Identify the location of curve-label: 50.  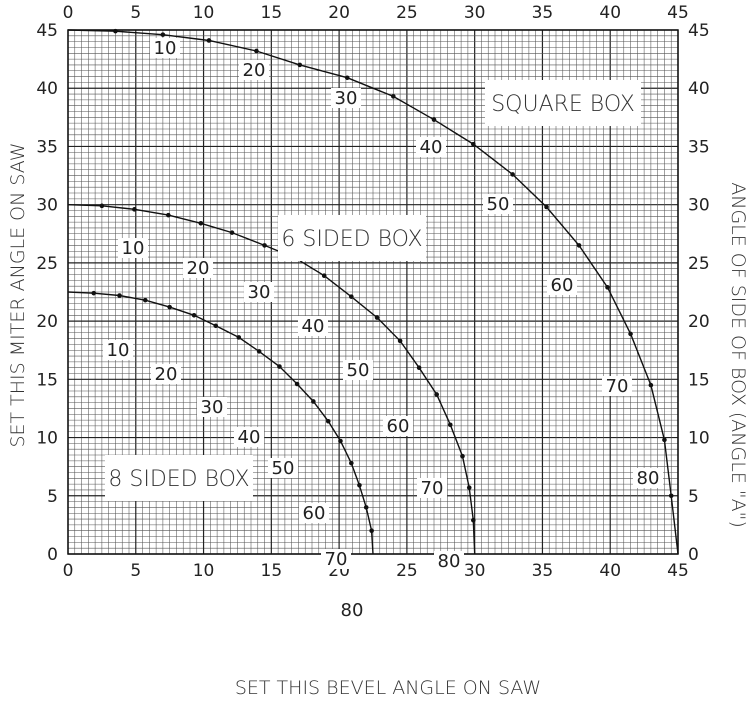
(283, 468).